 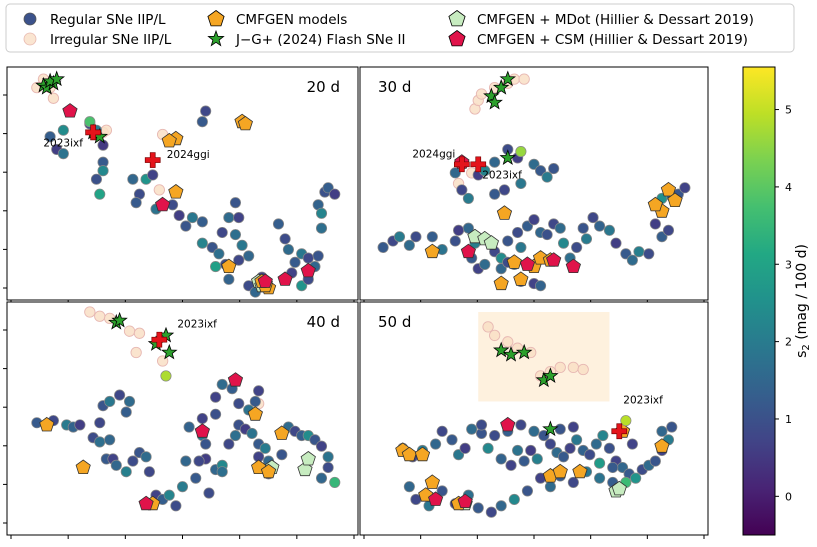 What do you see at coordinates (182, 537) in the screenshot?
I see `x-ticks` at bounding box center [182, 537].